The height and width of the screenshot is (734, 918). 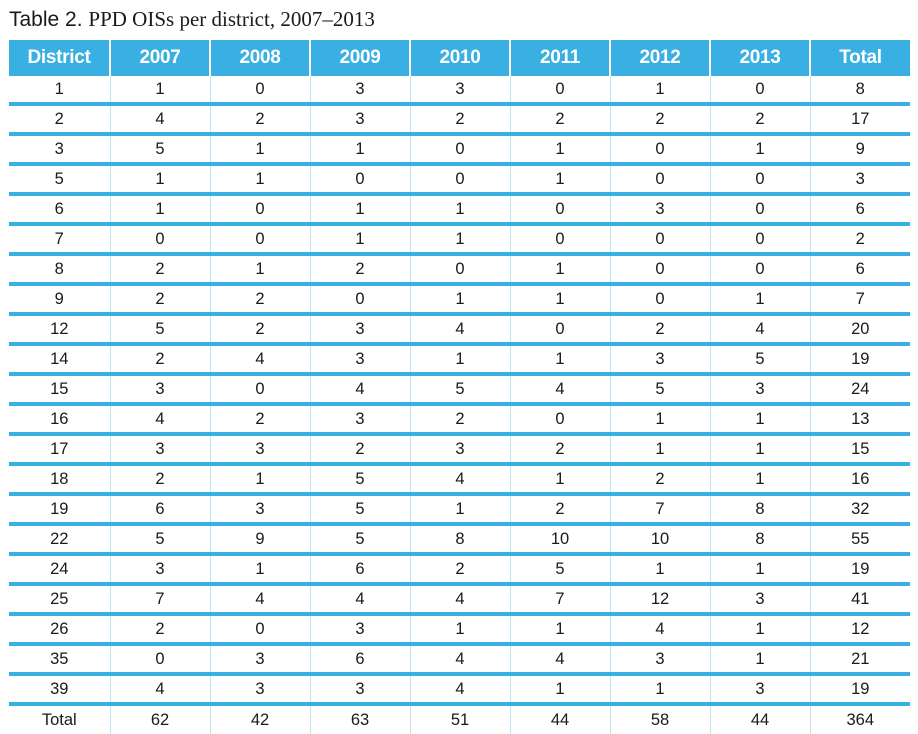 I want to click on district-cell: 35, so click(x=60, y=658).